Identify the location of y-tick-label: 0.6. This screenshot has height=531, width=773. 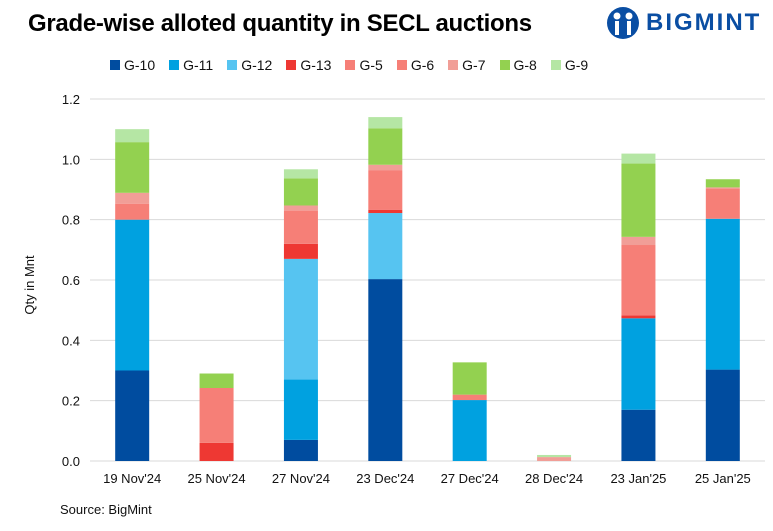
(71, 280).